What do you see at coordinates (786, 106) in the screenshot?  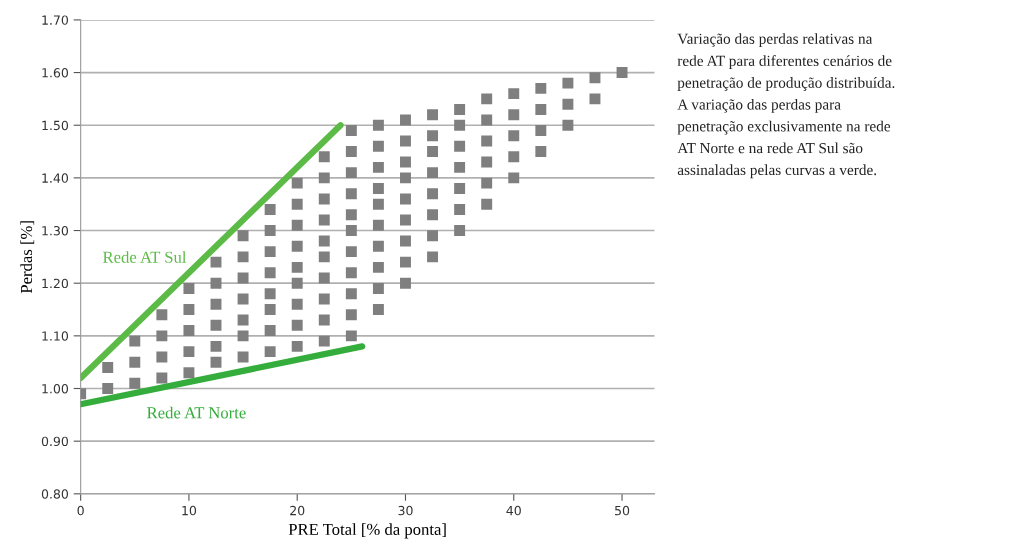 I see `text: Variação das perdas relativas na rede AT para diferentes cenários de penetração de produção distribuída. A variação das perdas para penetração exclusivamente na rede AT Norte e na rede AT Sul são assinaladas pelas curvas a verde.` at bounding box center [786, 106].